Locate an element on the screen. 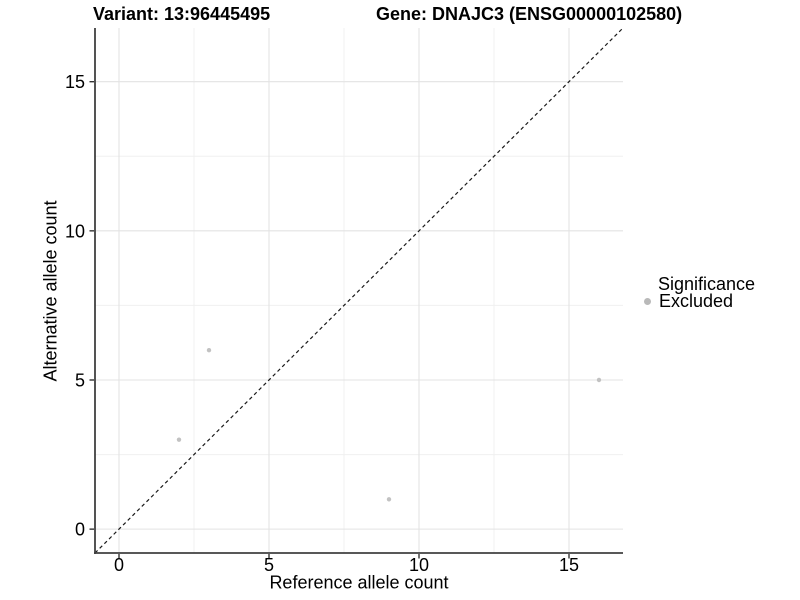 This screenshot has height=600, width=800. y-tick-label: 5 is located at coordinates (80, 380).